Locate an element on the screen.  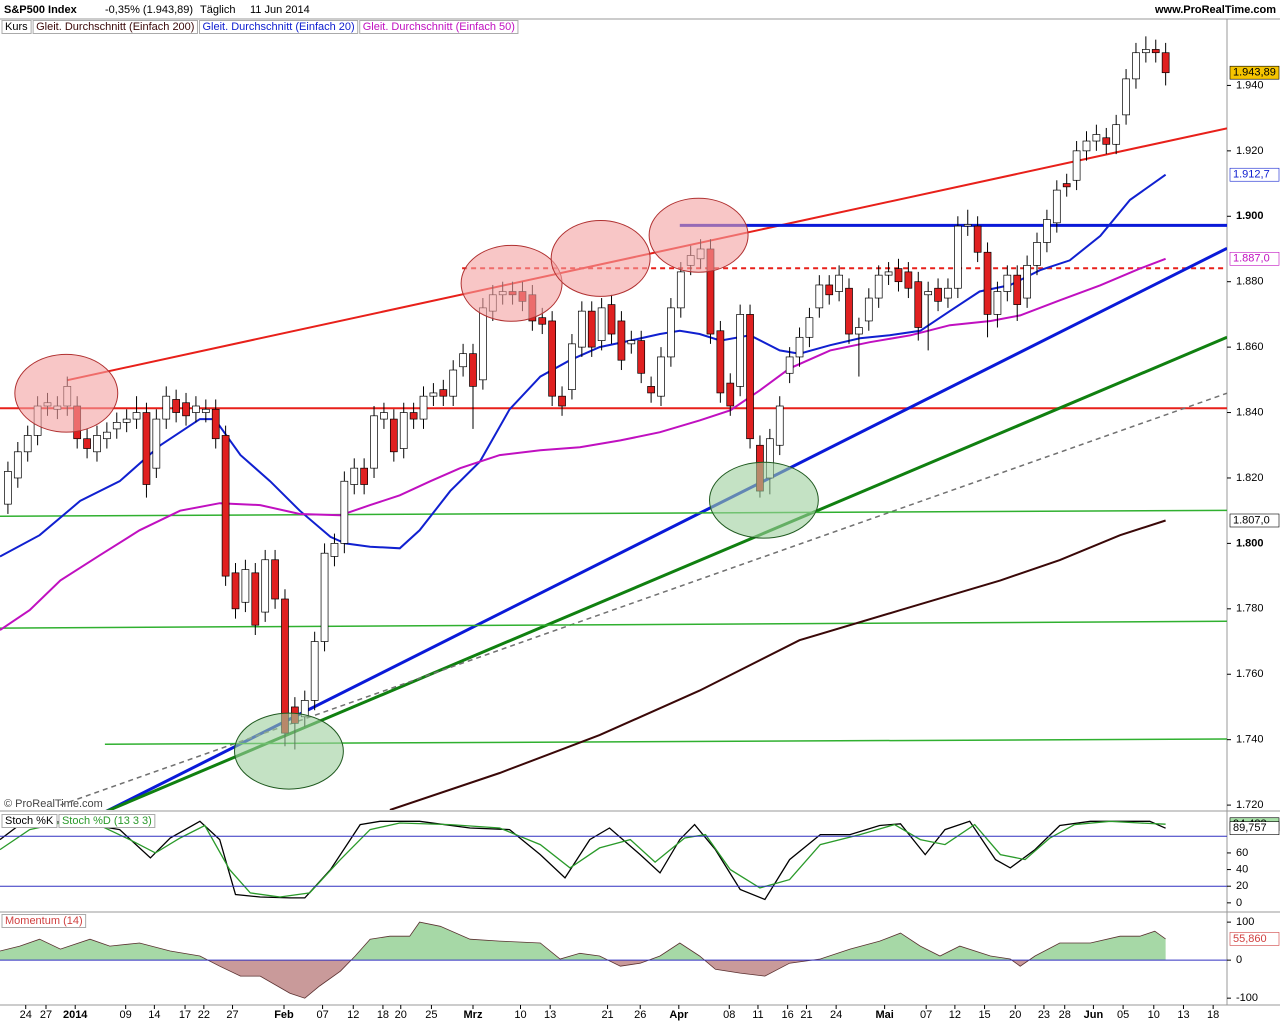
last-value-label: 1.807,0 is located at coordinates (1251, 520).